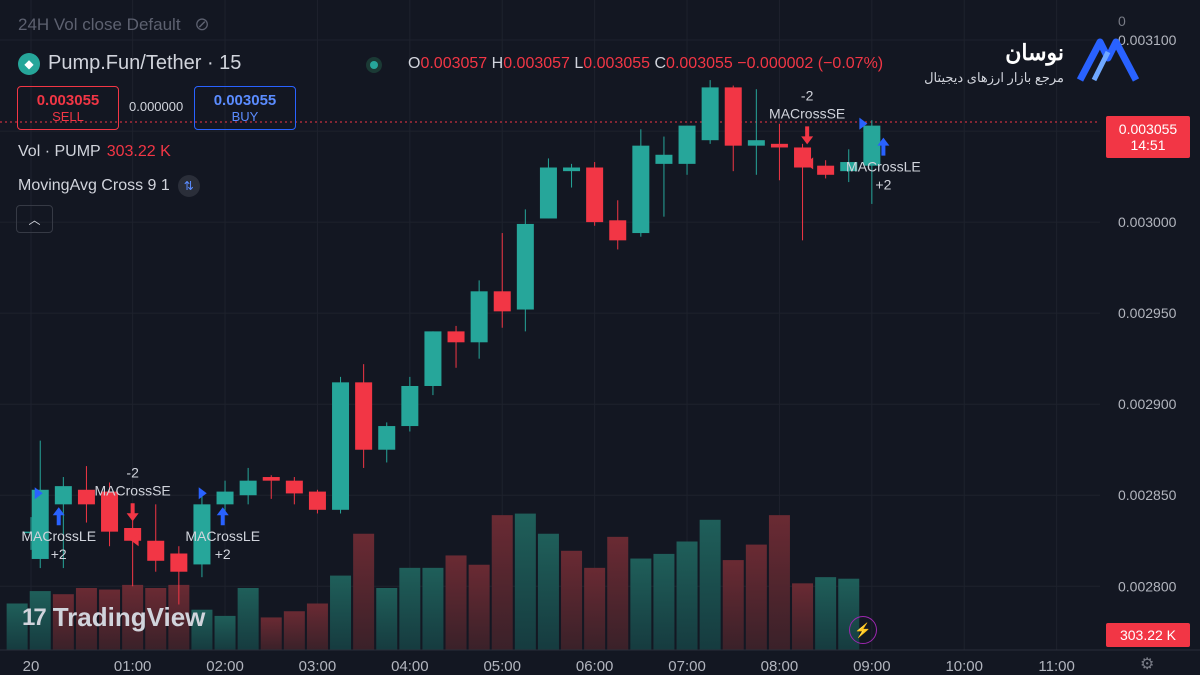 Image resolution: width=1200 pixels, height=675 pixels. Describe the element at coordinates (994, 63) in the screenshot. I see `brand-block: نوسان مرجع بازار ارزهای دیجیتال` at that location.